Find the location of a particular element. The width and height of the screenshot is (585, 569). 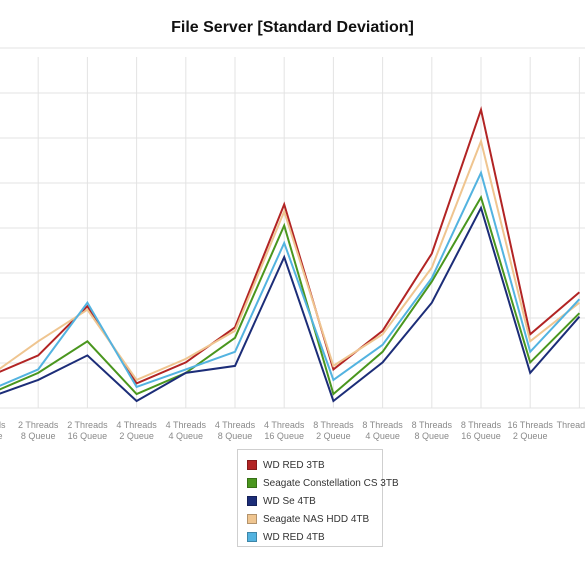

legend-item: WD RED 3TB is located at coordinates (286, 465).